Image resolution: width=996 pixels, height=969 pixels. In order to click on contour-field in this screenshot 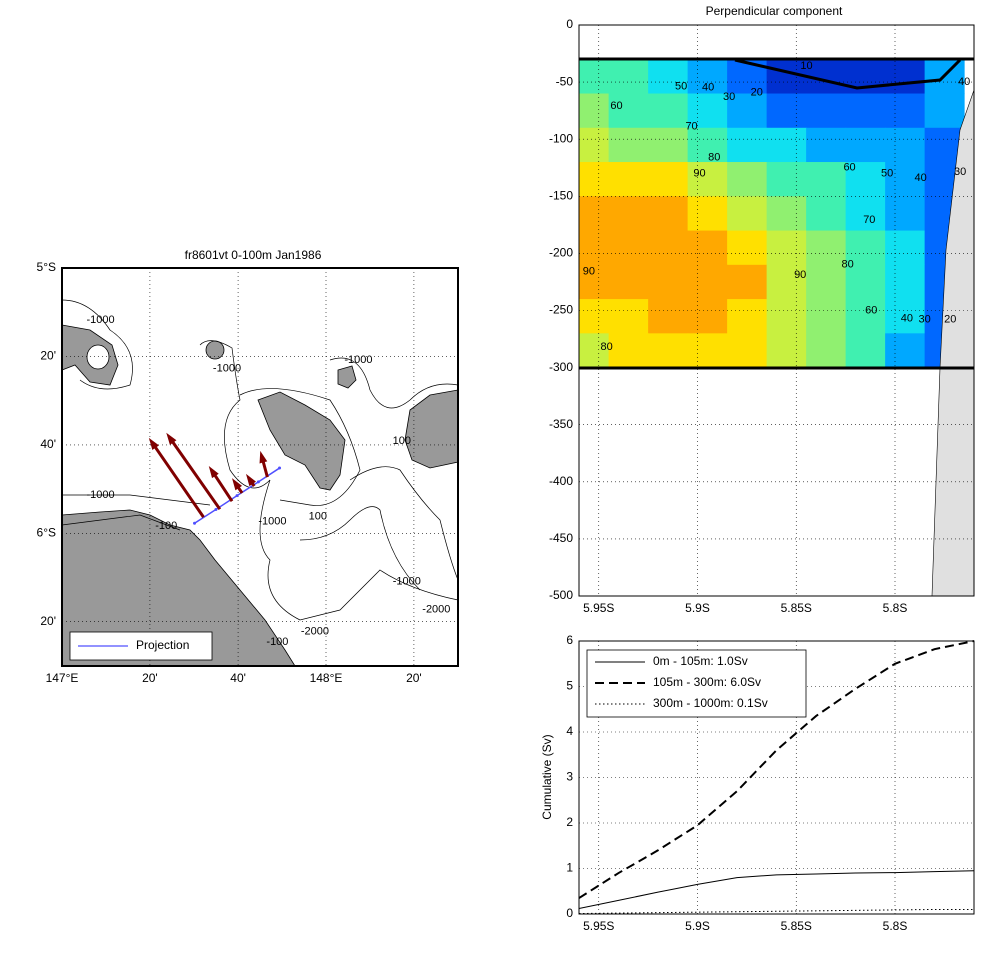, I will do `click(772, 214)`.